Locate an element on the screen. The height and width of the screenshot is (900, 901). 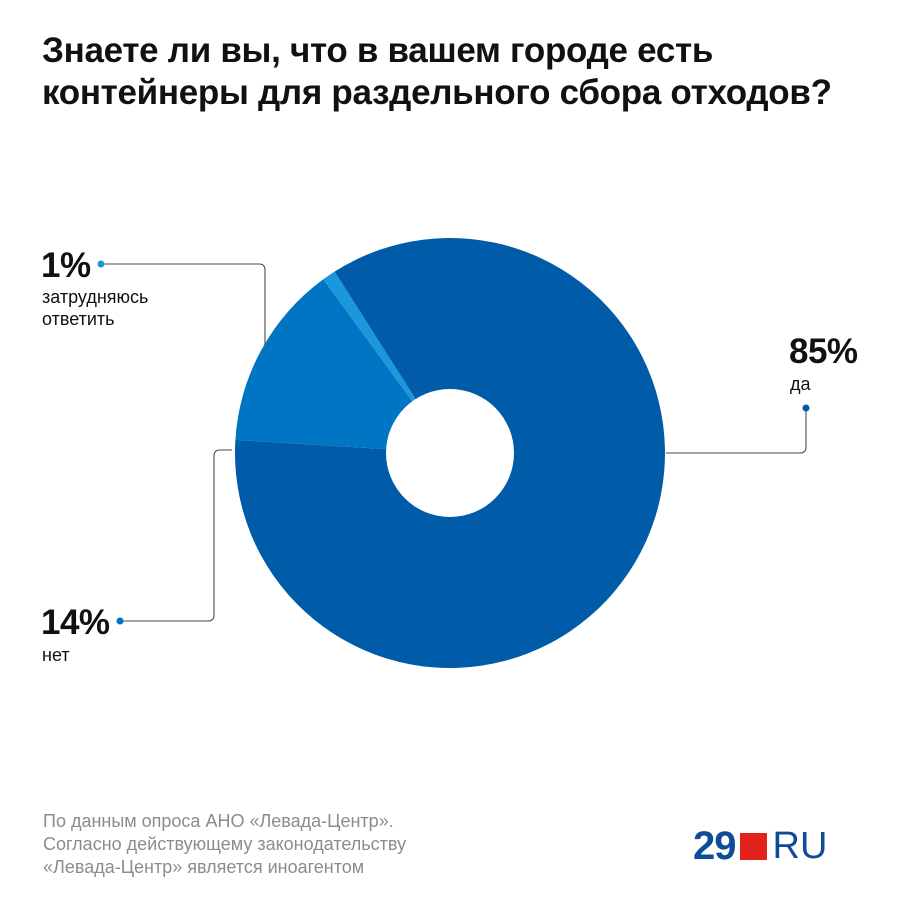
leader-line-da is located at coordinates (736, 431).